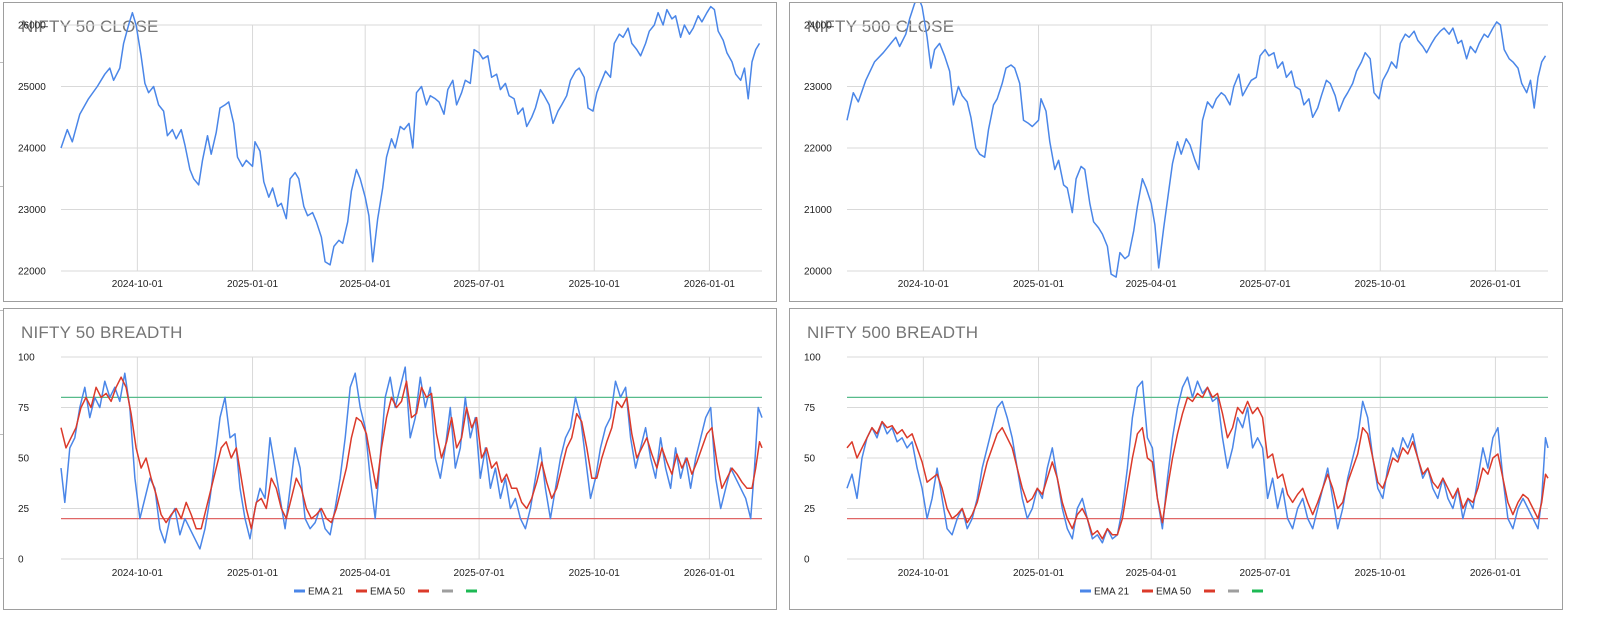 Image resolution: width=1600 pixels, height=627 pixels. Describe the element at coordinates (818, 210) in the screenshot. I see `y-tick-label: 21000` at that location.